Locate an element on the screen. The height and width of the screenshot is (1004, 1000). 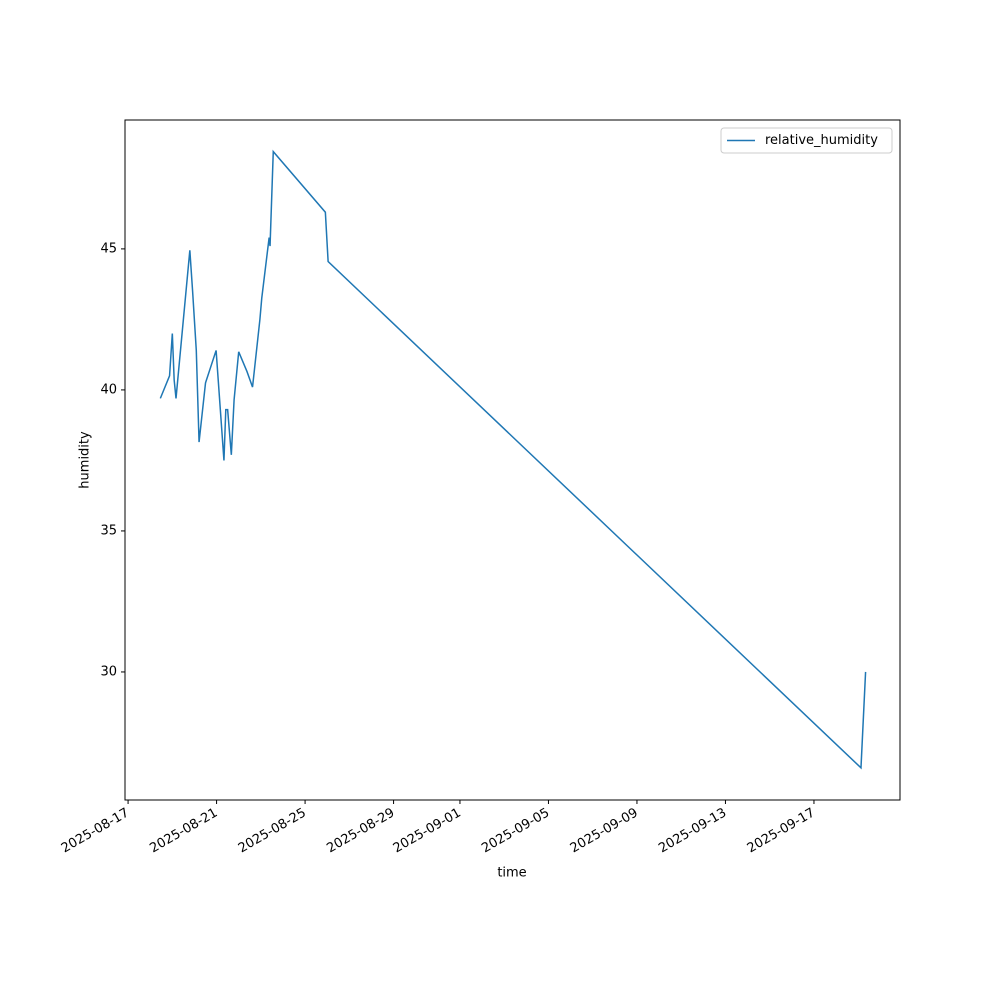
x-axis-label: time is located at coordinates (511, 873).